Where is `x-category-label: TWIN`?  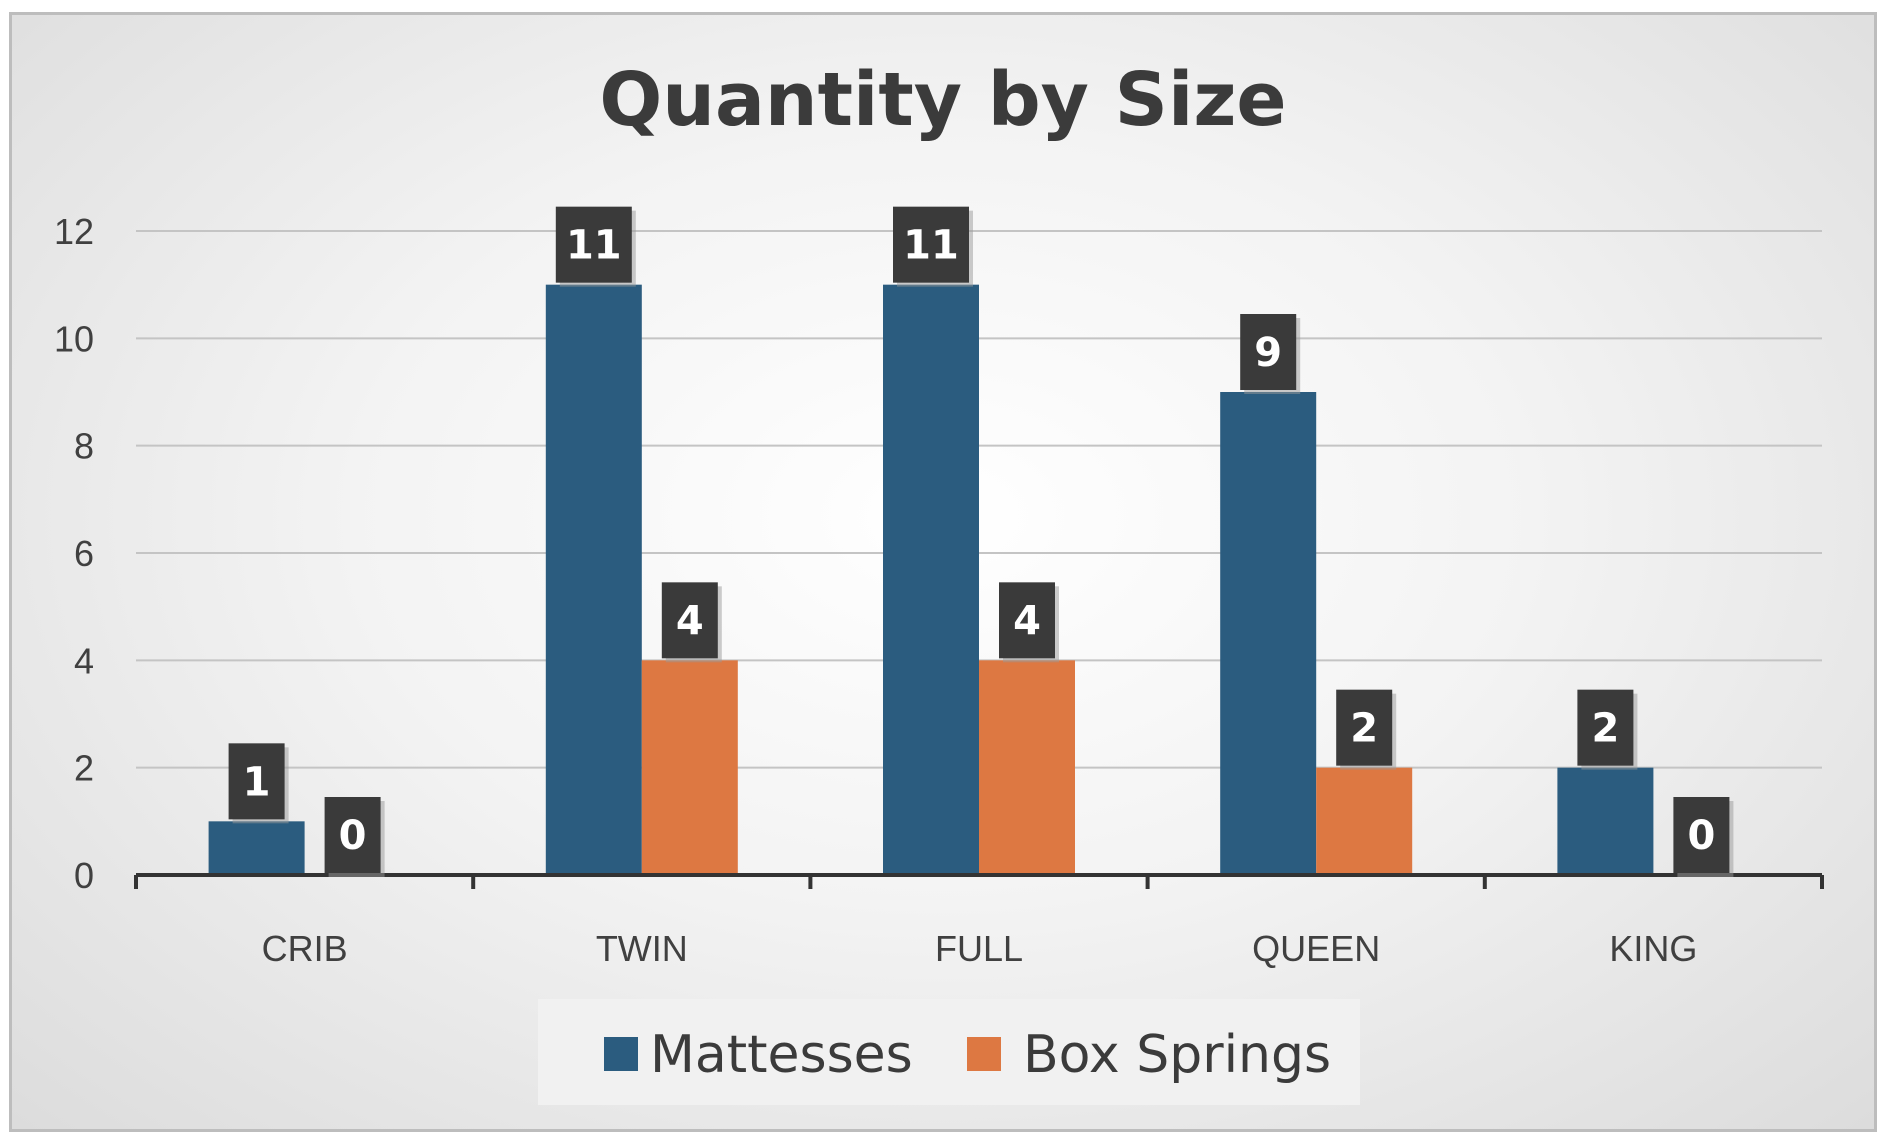 x-category-label: TWIN is located at coordinates (642, 948).